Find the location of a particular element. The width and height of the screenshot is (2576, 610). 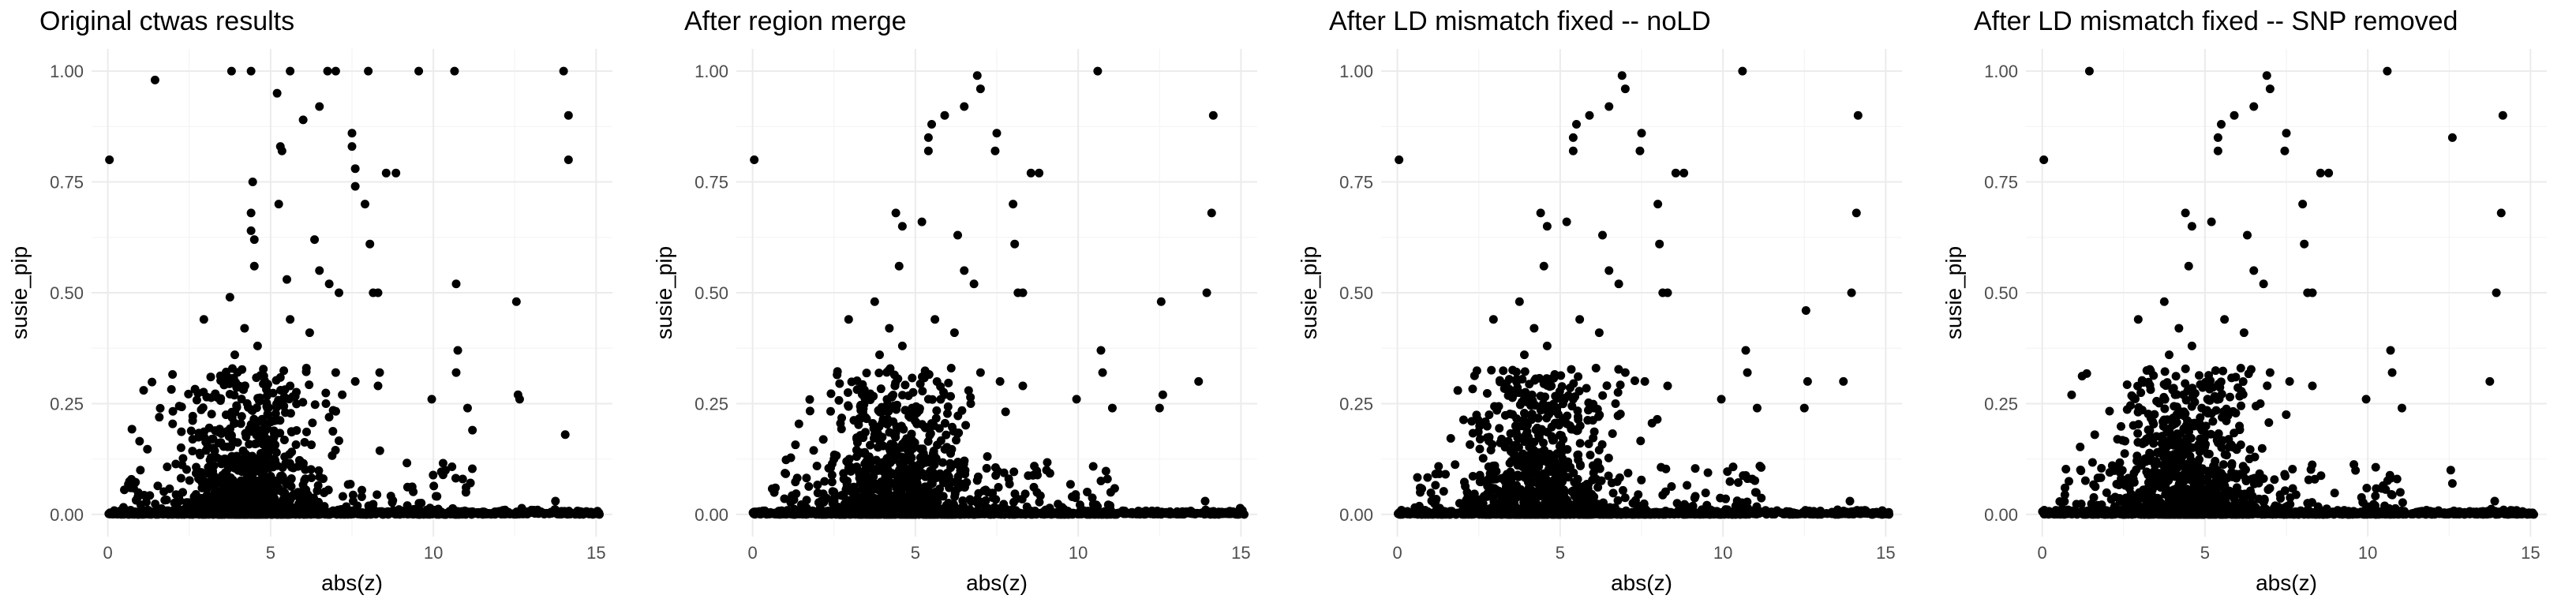

dense-point-cloud is located at coordinates (353, 441).